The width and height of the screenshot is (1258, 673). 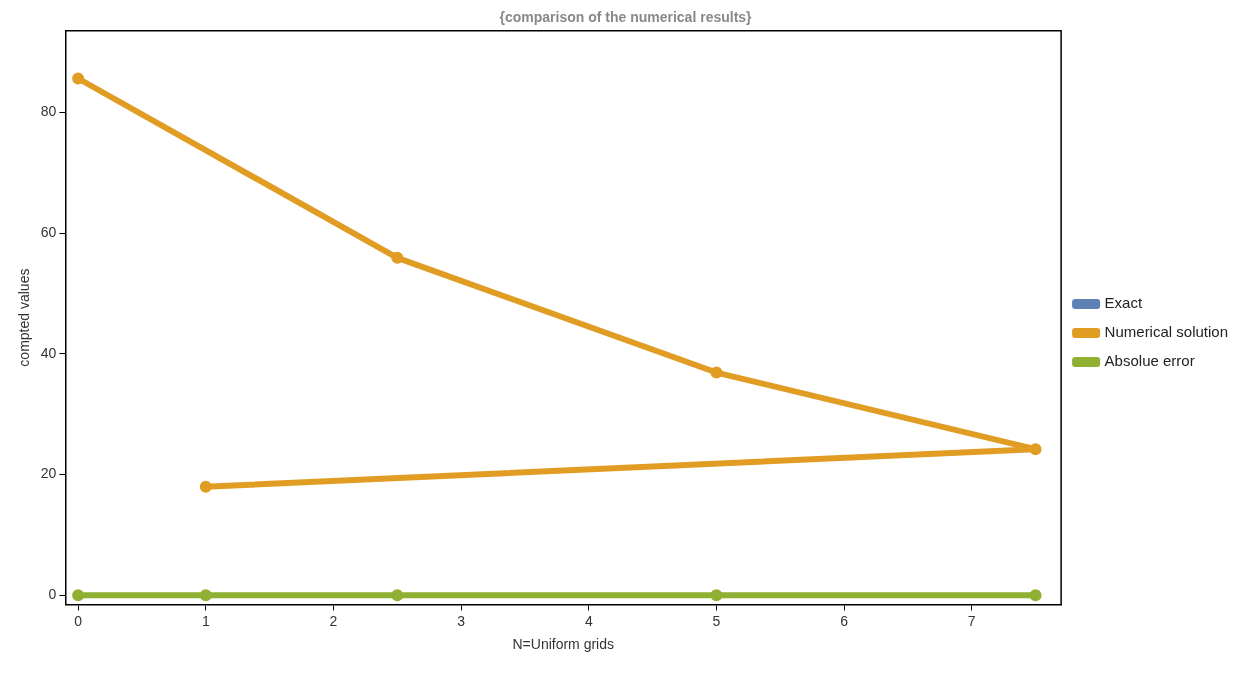 What do you see at coordinates (563, 644) in the screenshot?
I see `x-axis-title: N=Uniform grids` at bounding box center [563, 644].